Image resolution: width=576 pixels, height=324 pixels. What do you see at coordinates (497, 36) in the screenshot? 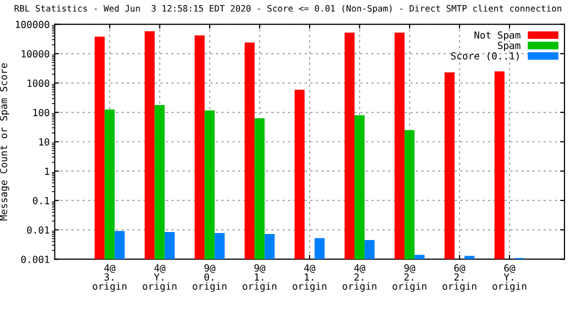
I see `legend-label: Not Spam` at bounding box center [497, 36].